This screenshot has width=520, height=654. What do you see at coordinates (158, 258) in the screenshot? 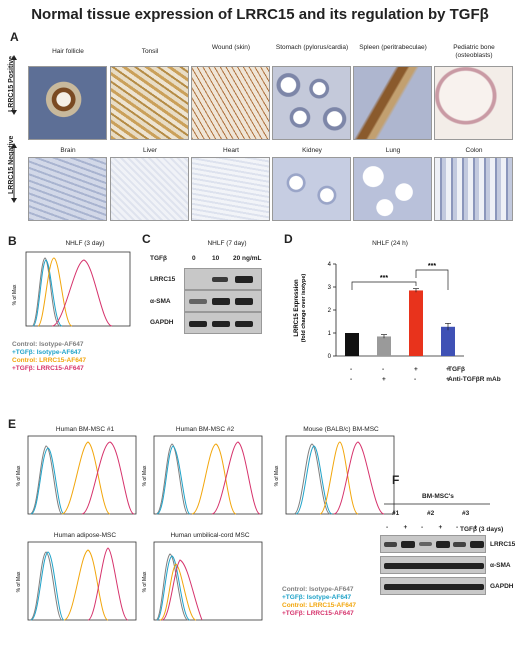
I see `panel-c-tgf-label: TGFβ` at bounding box center [158, 258].